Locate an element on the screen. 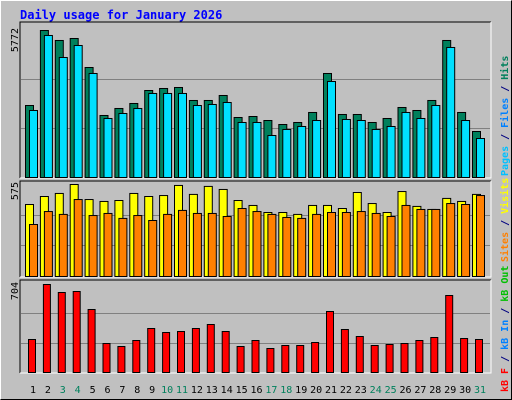  x-tick-label: 22 is located at coordinates (346, 390).